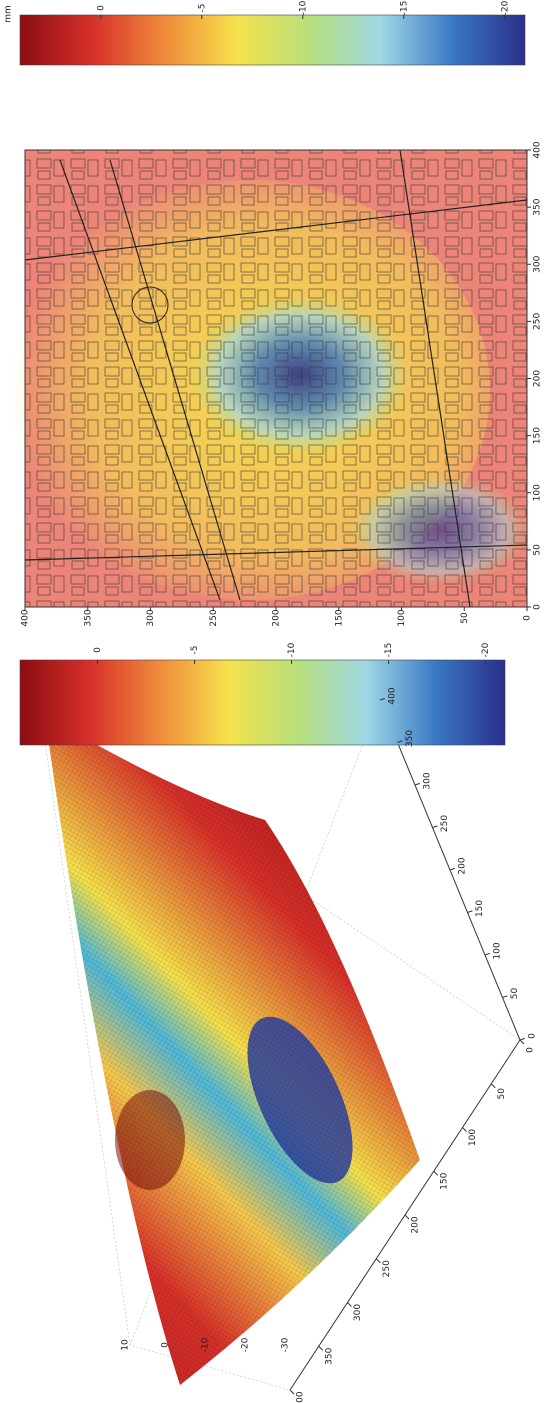 This screenshot has width=544, height=1403. I want to click on z-tick-label: -10, so click(206, 1344).